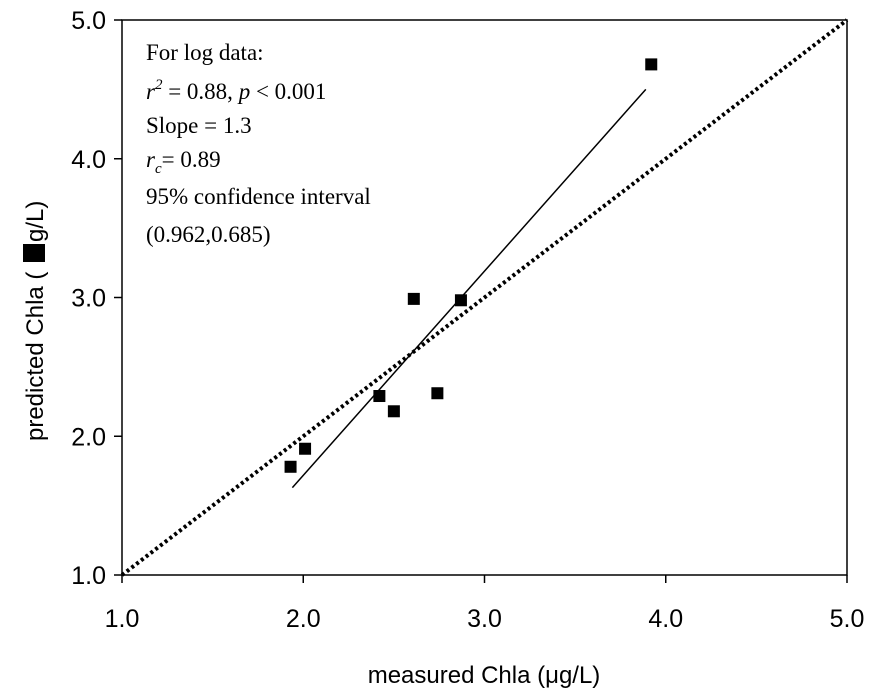 The image size is (869, 695). Describe the element at coordinates (258, 196) in the screenshot. I see `annotation-line-5: 95% confidence interval` at that location.